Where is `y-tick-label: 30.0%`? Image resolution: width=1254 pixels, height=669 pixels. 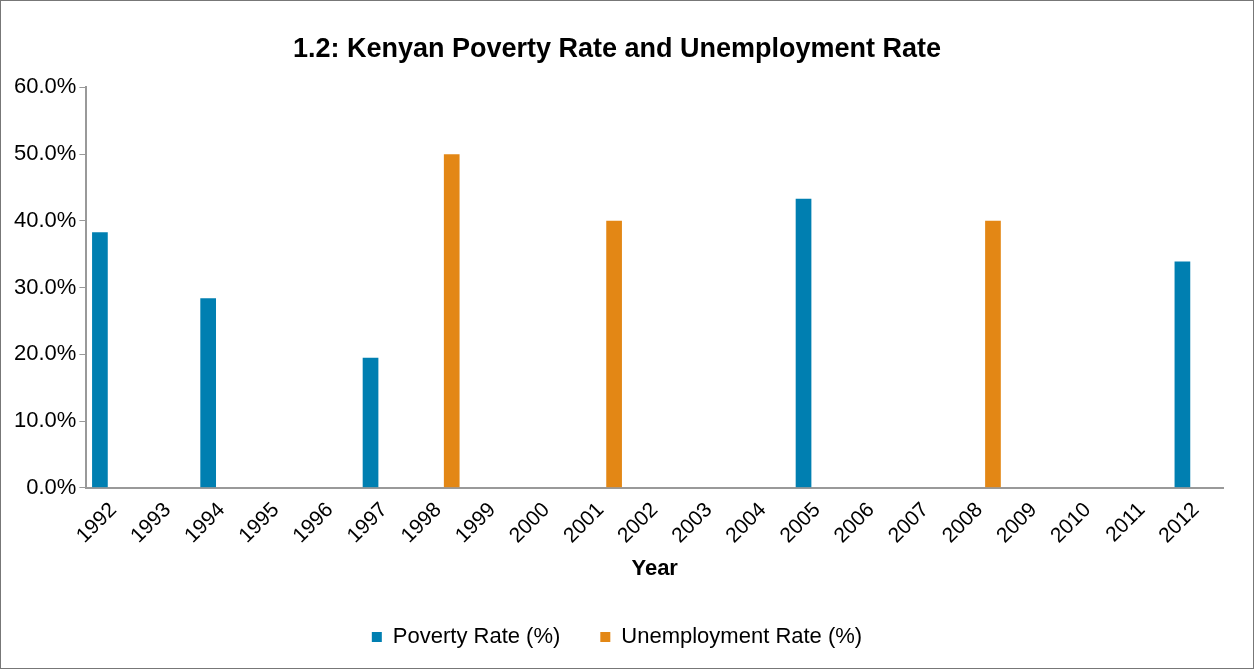 y-tick-label: 30.0% is located at coordinates (45, 286).